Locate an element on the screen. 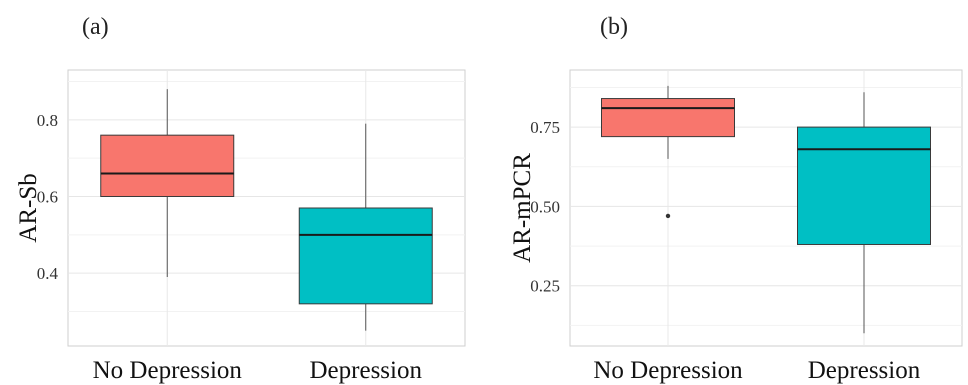 The image size is (968, 385). y-tick-label: 0.25 is located at coordinates (545, 286).